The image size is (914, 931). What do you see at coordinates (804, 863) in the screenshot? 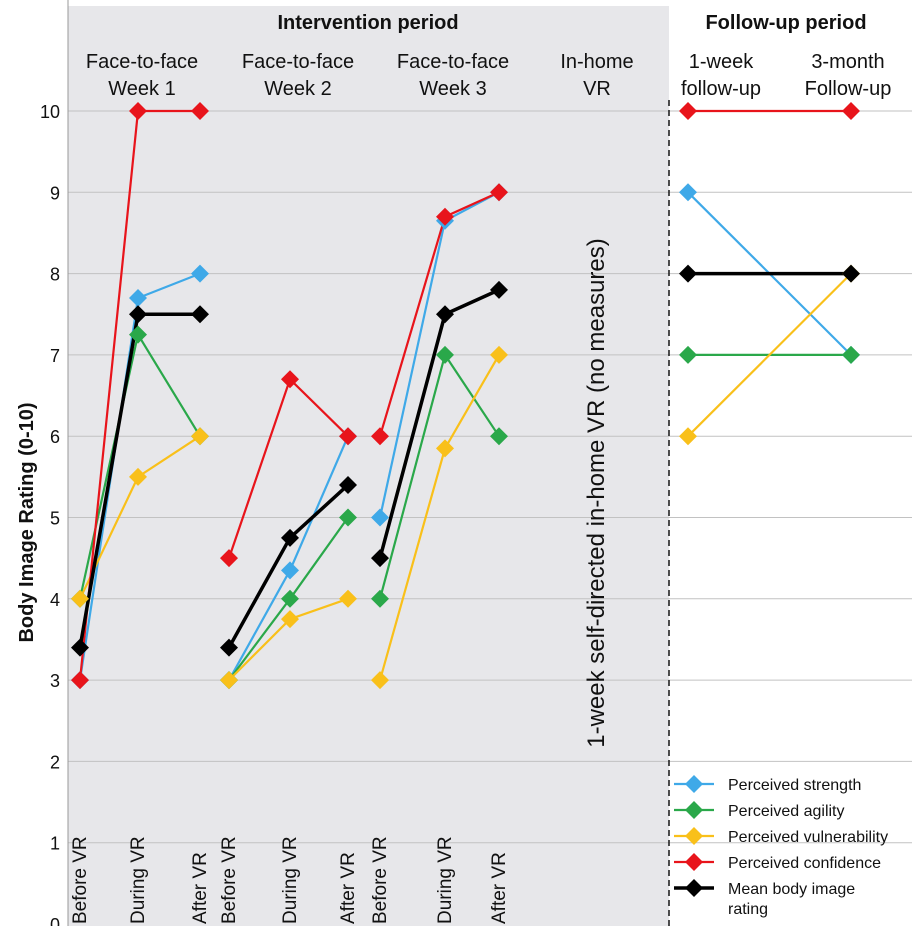
I see `legend-label: Perceived confidence` at bounding box center [804, 863].